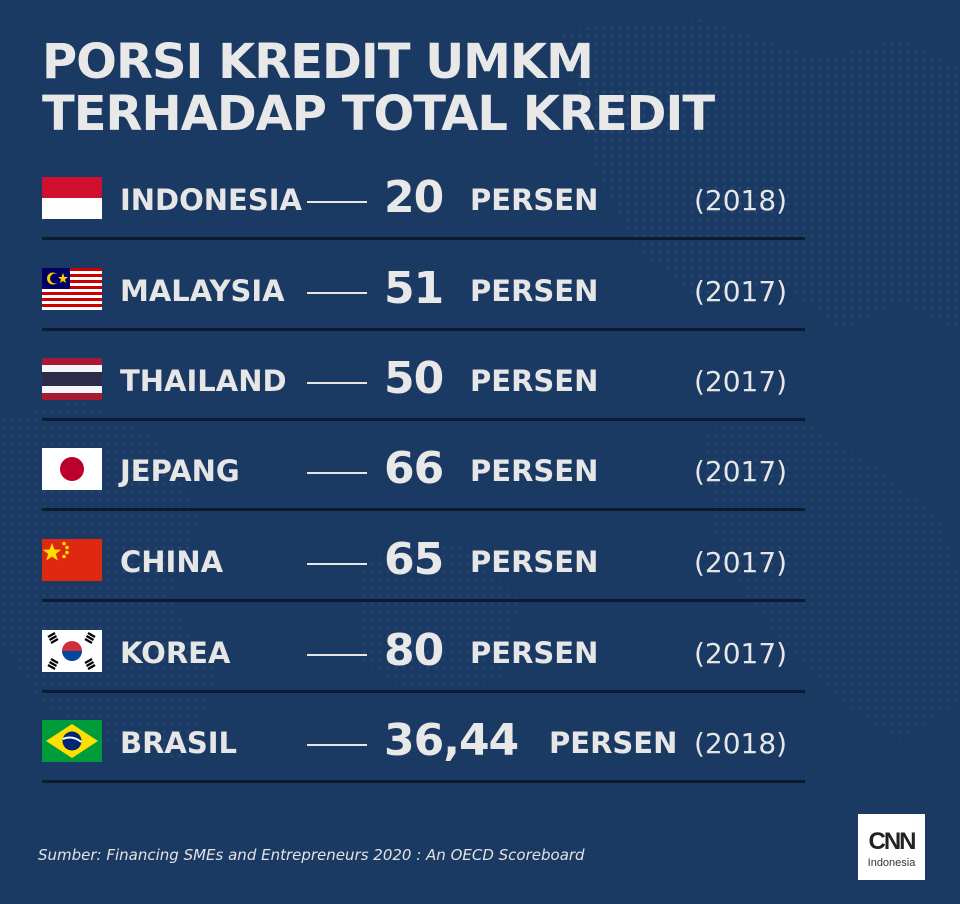  I want to click on country-label: THAILAND, so click(203, 381).